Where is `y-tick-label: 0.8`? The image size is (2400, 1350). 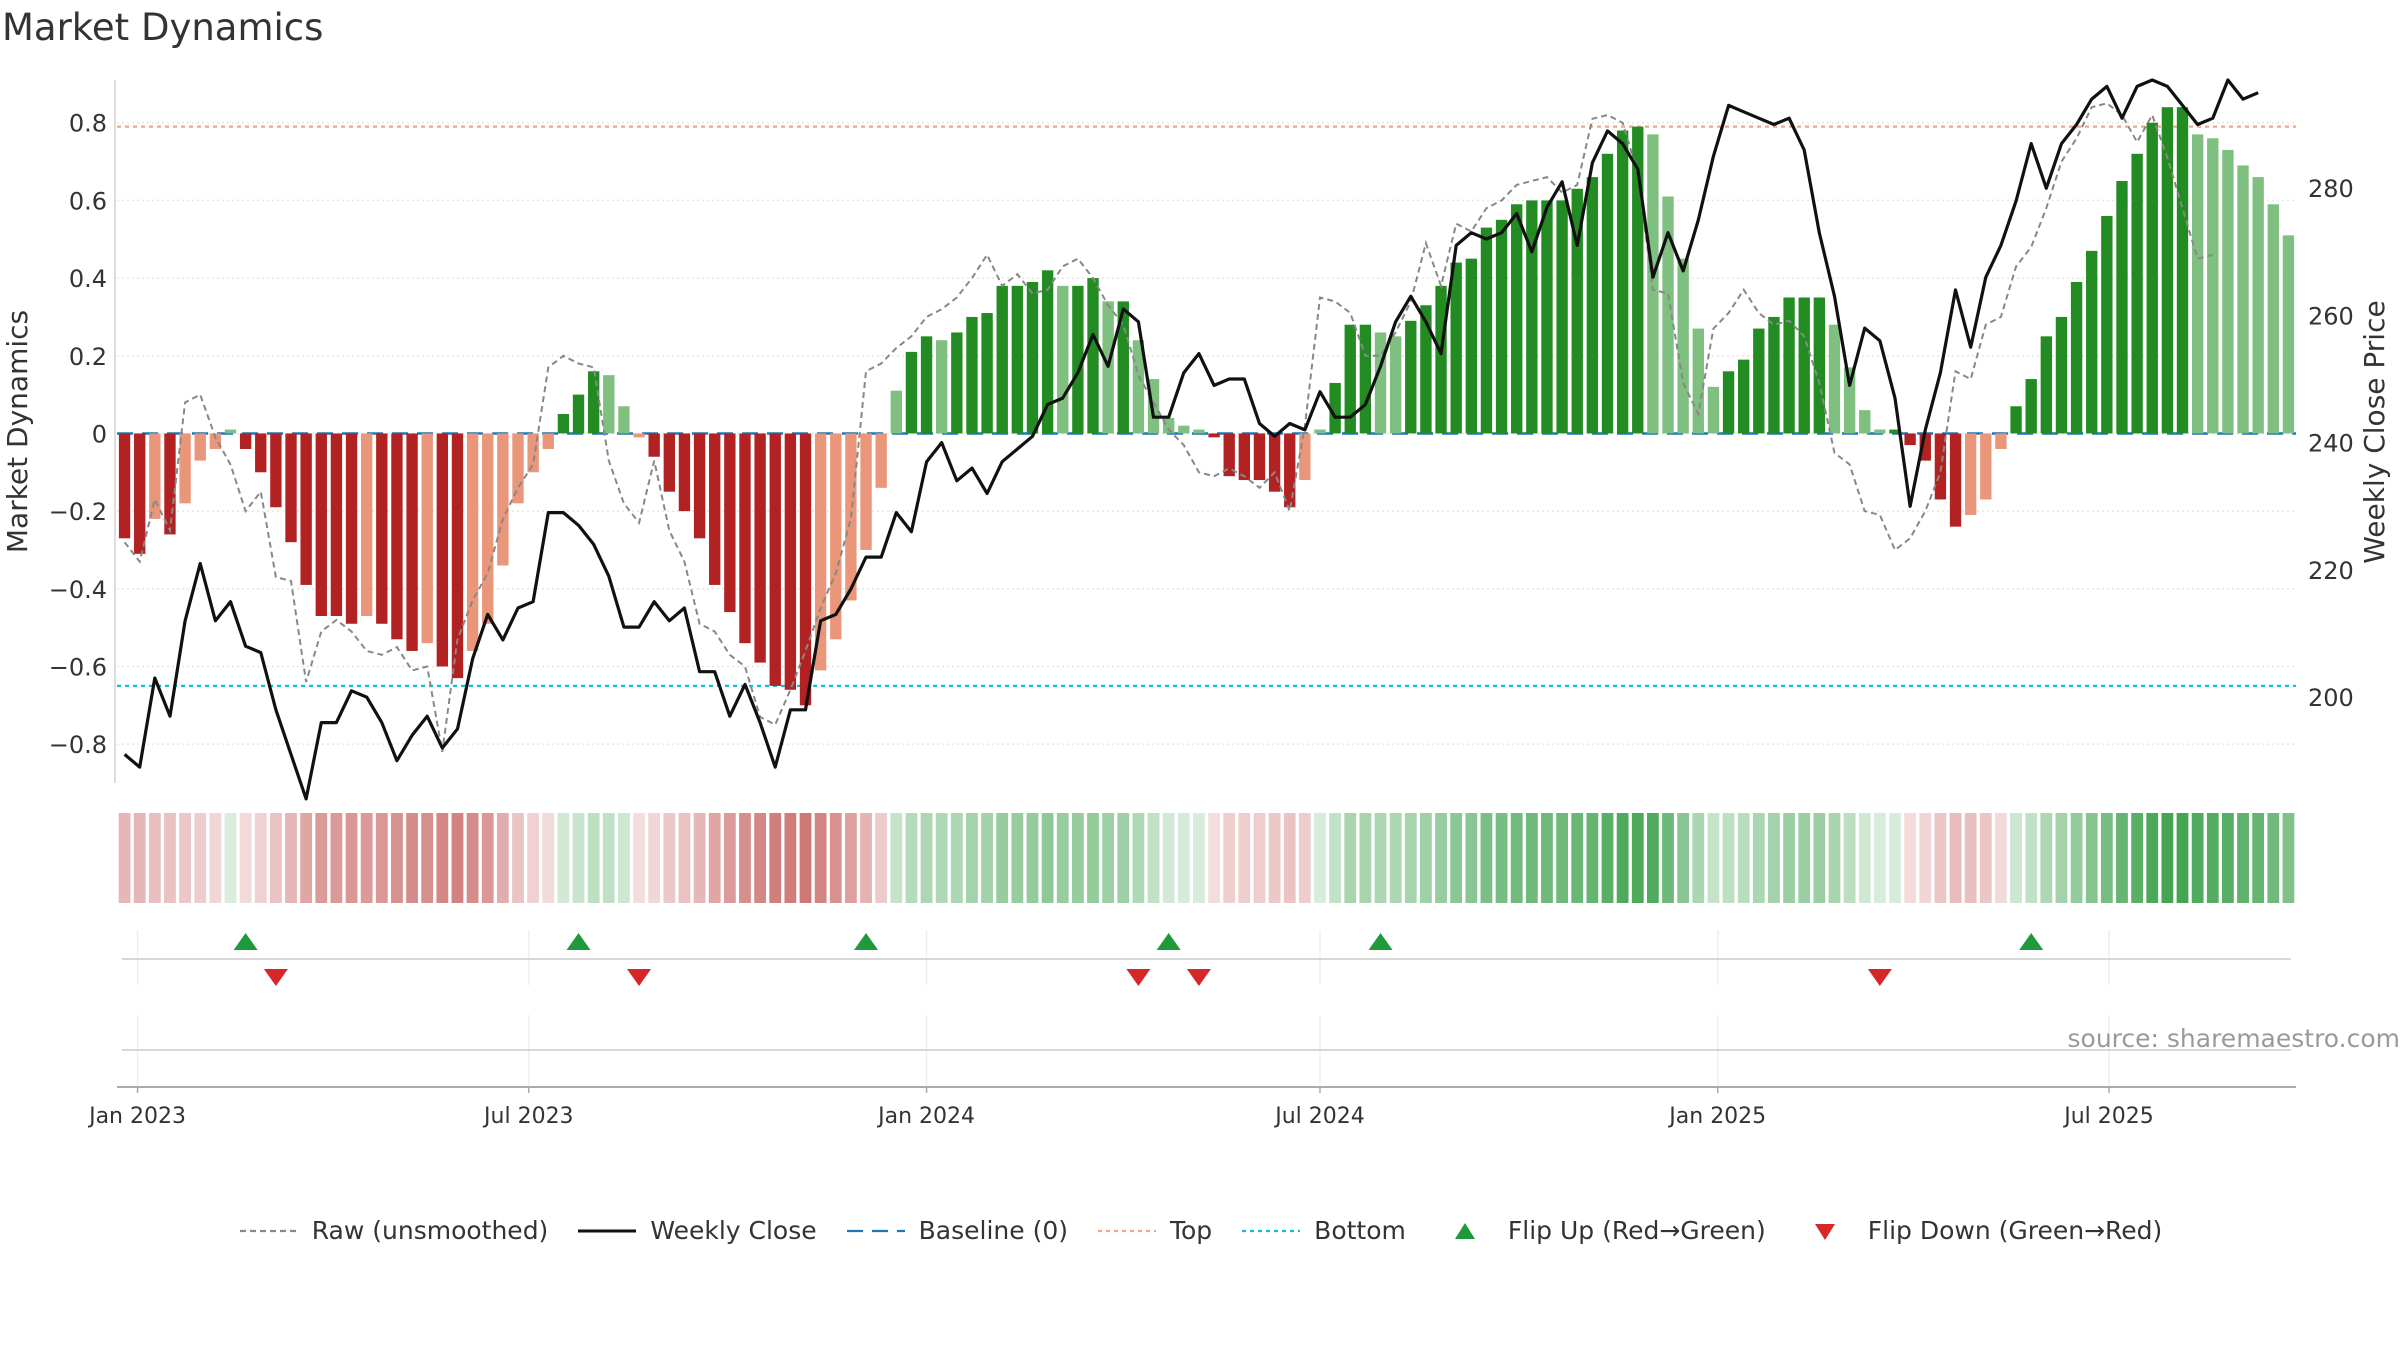
y-tick-label: 0.8 is located at coordinates (88, 124).